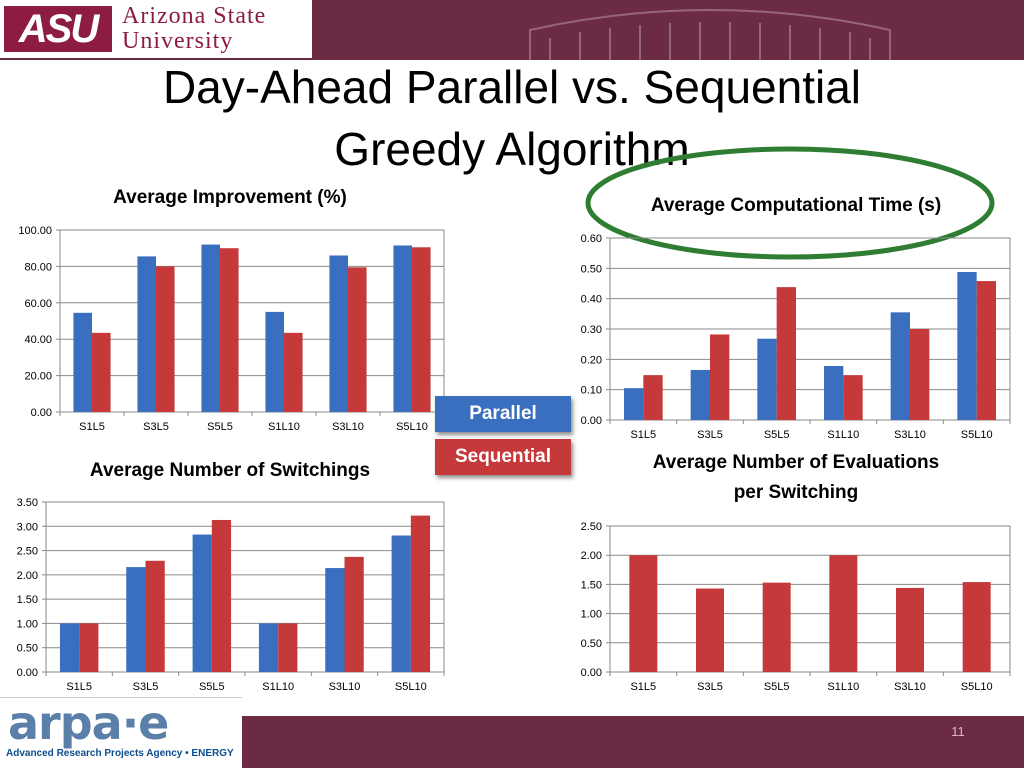  What do you see at coordinates (27, 503) in the screenshot?
I see `y-tick-label: 3.50` at bounding box center [27, 503].